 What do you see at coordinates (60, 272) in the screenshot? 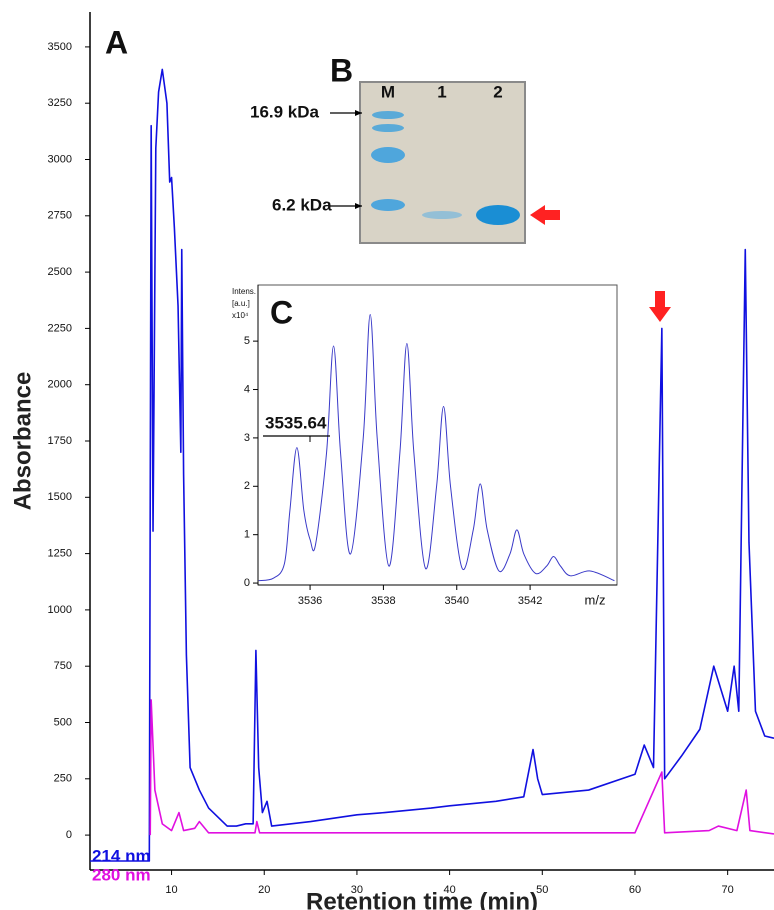
I see `y-tick-label: 2500` at bounding box center [60, 272].